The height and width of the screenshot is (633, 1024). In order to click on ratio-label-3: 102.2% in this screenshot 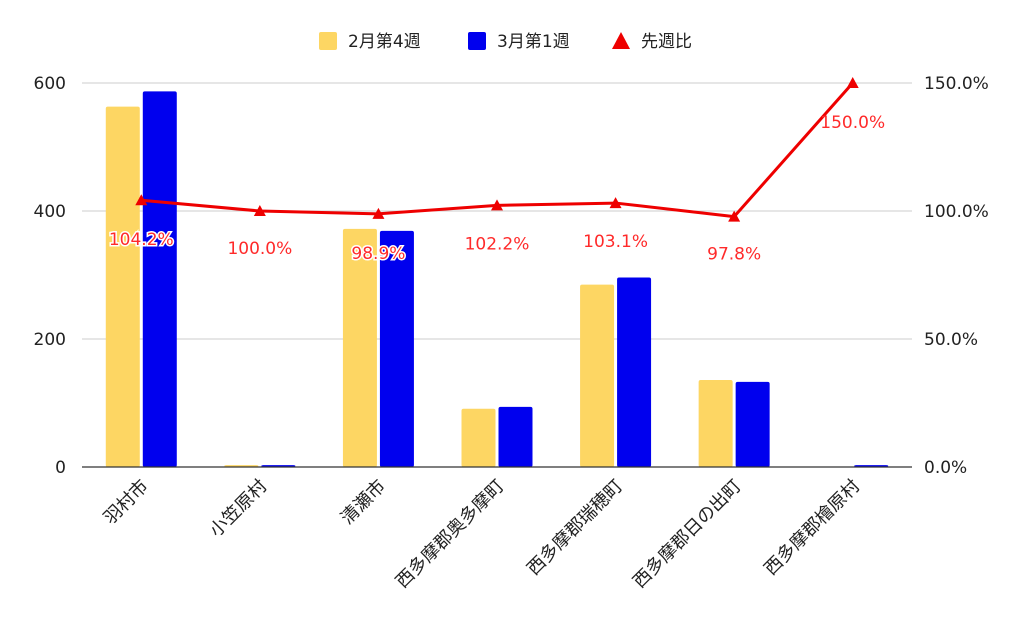, I will do `click(497, 244)`.